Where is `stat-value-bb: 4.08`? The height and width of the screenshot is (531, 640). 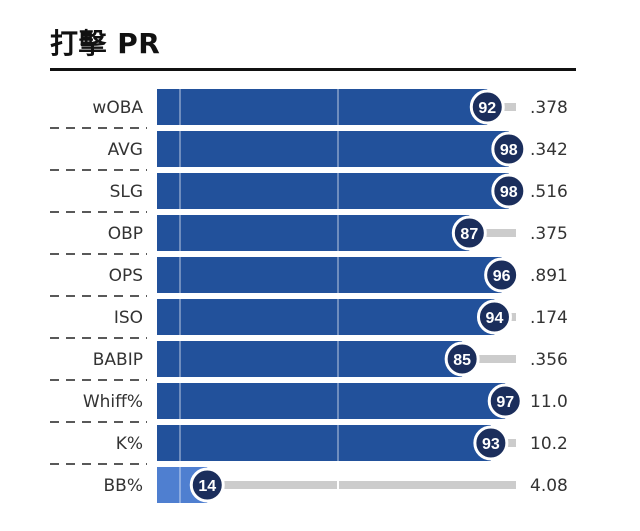
stat-value-bb: 4.08 is located at coordinates (549, 486).